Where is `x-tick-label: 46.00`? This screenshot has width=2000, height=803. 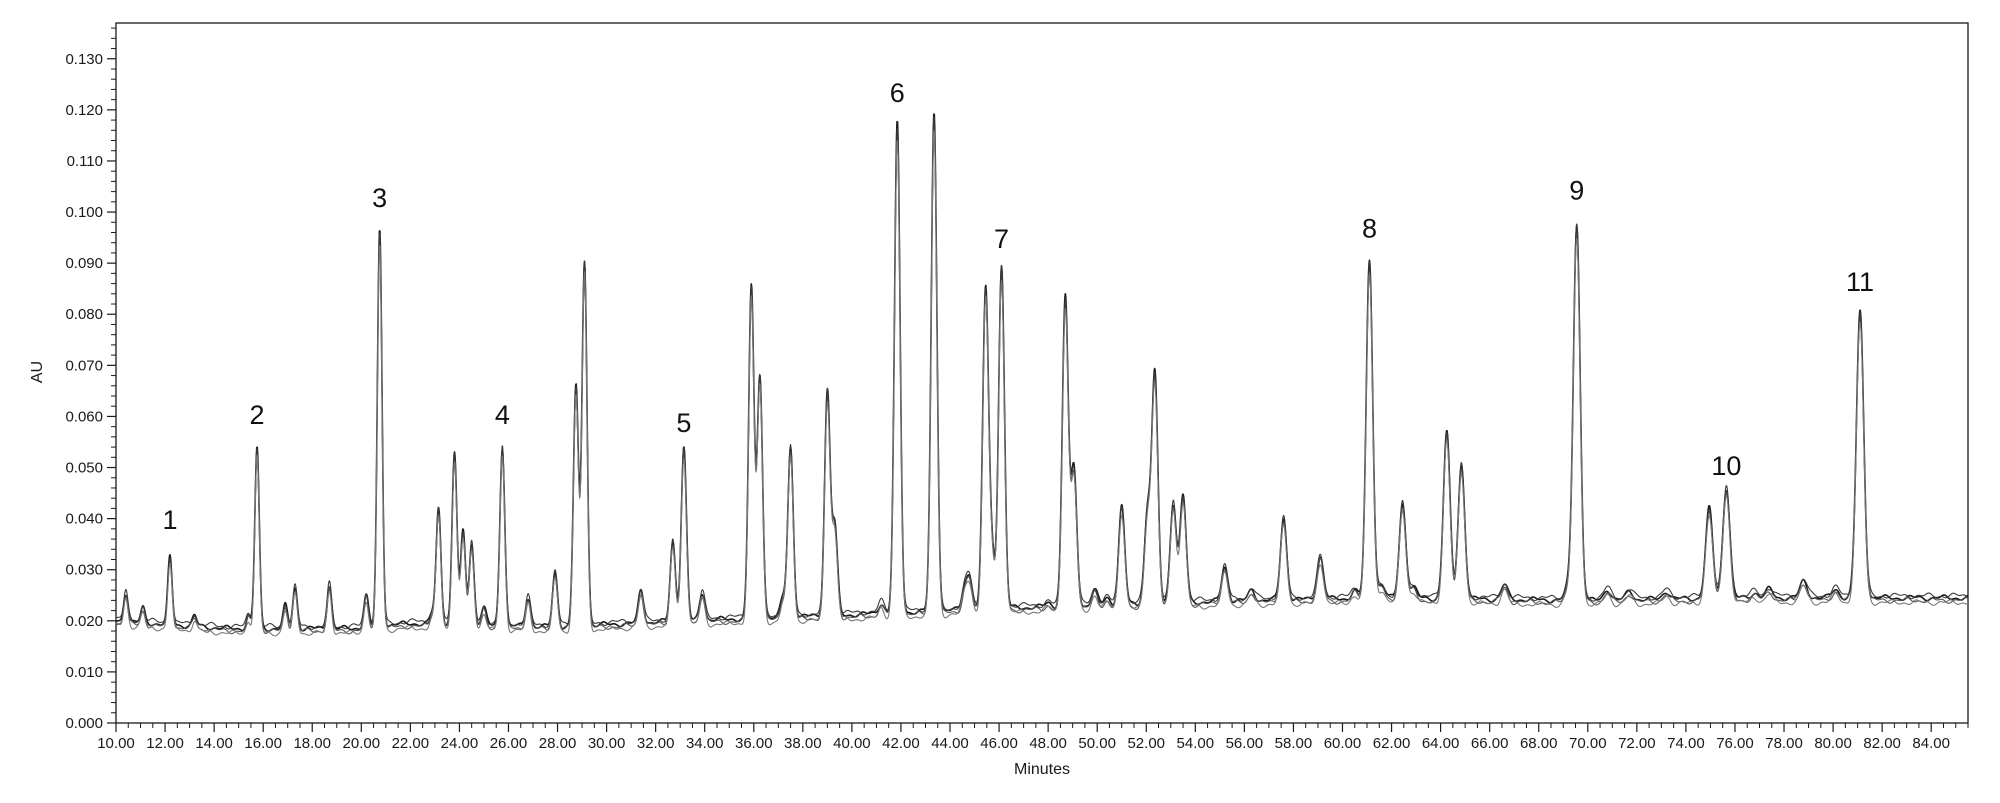
x-tick-label: 46.00 is located at coordinates (999, 743).